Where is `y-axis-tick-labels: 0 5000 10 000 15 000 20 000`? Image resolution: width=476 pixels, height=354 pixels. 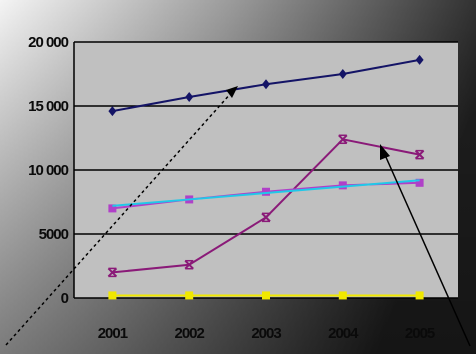
y-axis-tick-labels: 0 5000 10 000 15 000 20 000 is located at coordinates (49, 170).